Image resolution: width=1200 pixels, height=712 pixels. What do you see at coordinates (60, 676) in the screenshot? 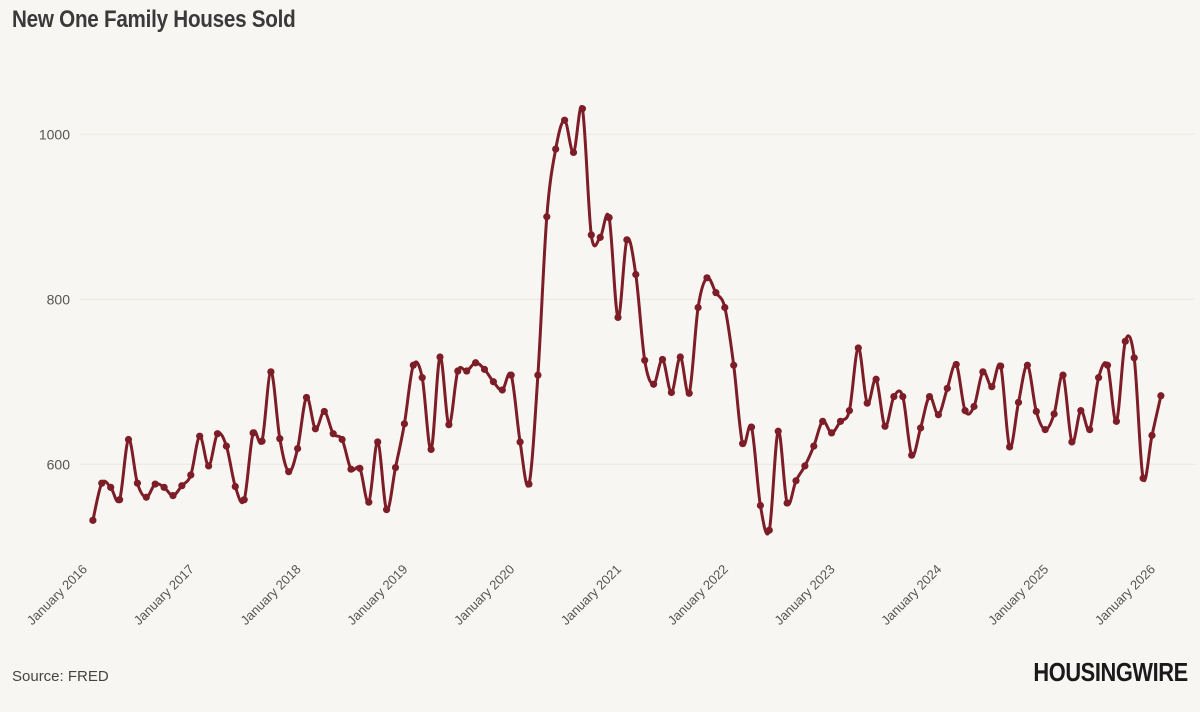
I see `source-note: Source: FRED` at bounding box center [60, 676].